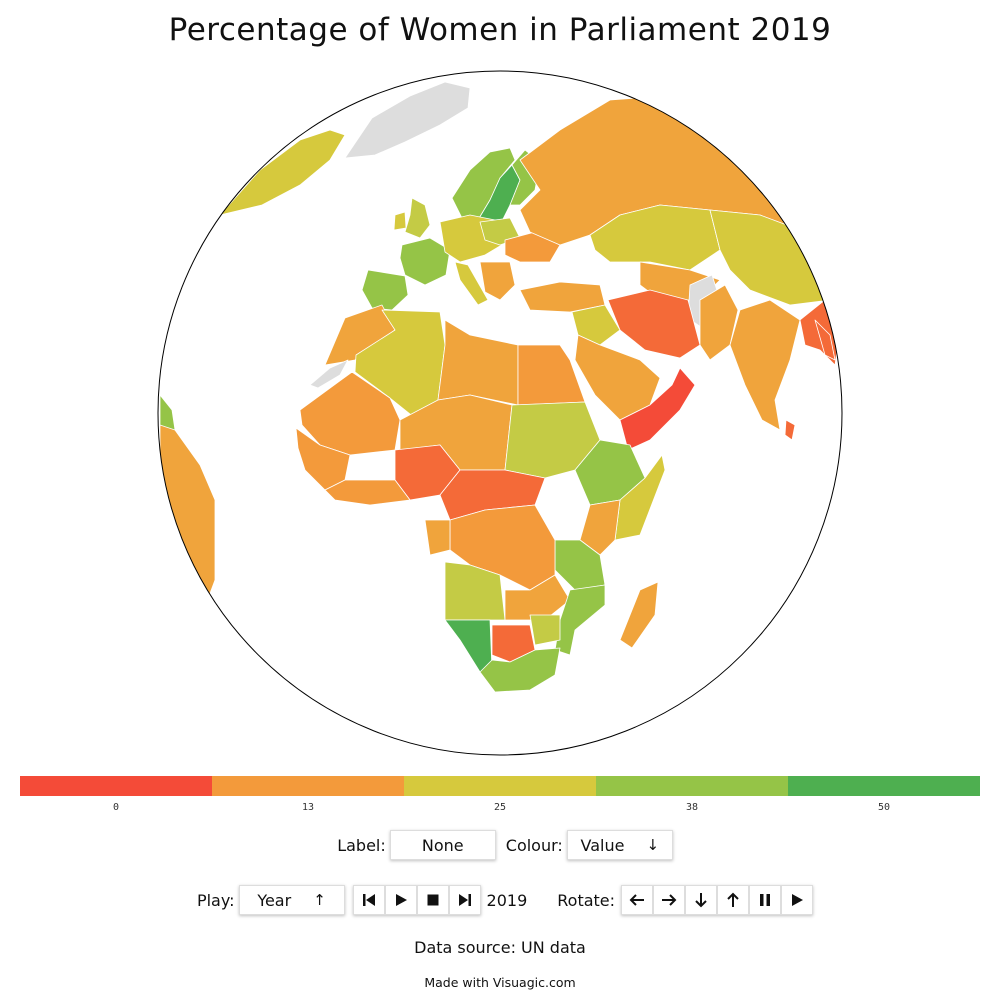 This screenshot has width=1000, height=1000. I want to click on legend-ticks: 0 13 25 38 50, so click(500, 810).